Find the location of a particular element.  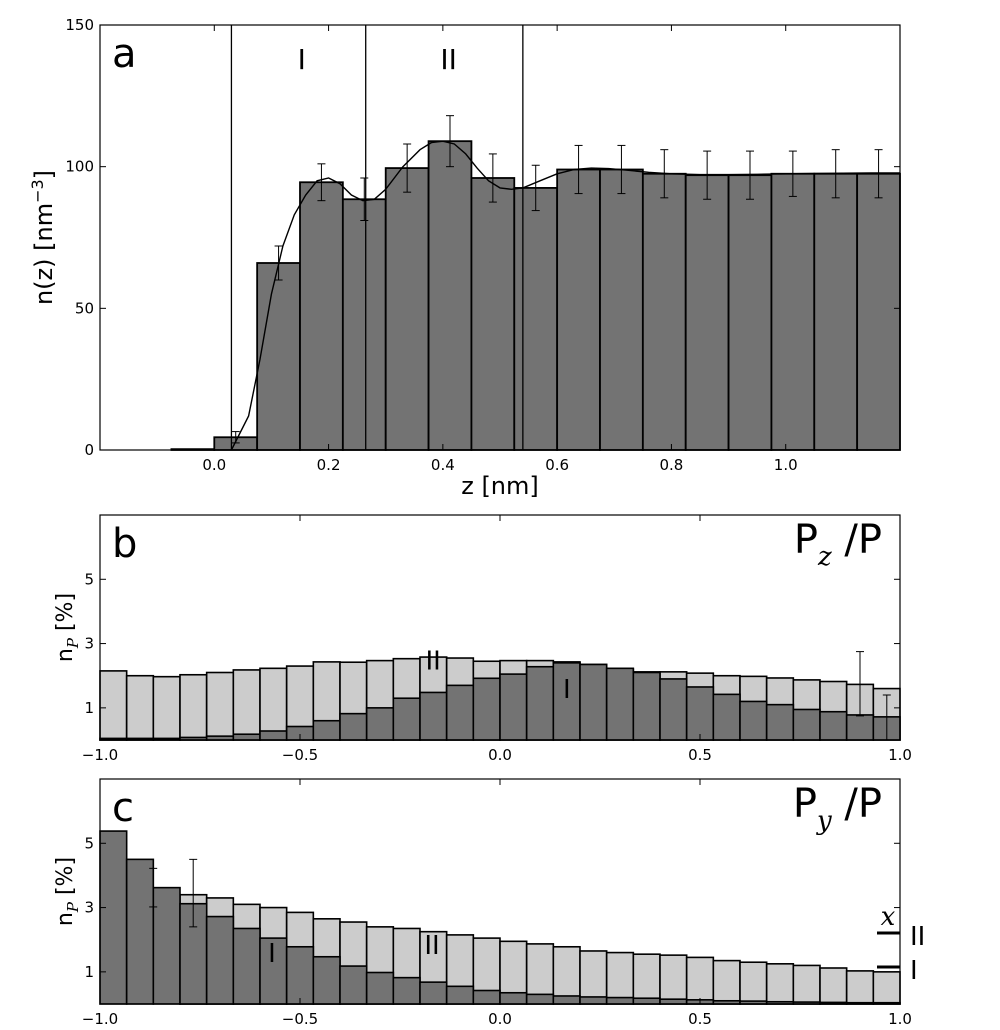

panel-b-title: Pz /P is located at coordinates (838, 544).